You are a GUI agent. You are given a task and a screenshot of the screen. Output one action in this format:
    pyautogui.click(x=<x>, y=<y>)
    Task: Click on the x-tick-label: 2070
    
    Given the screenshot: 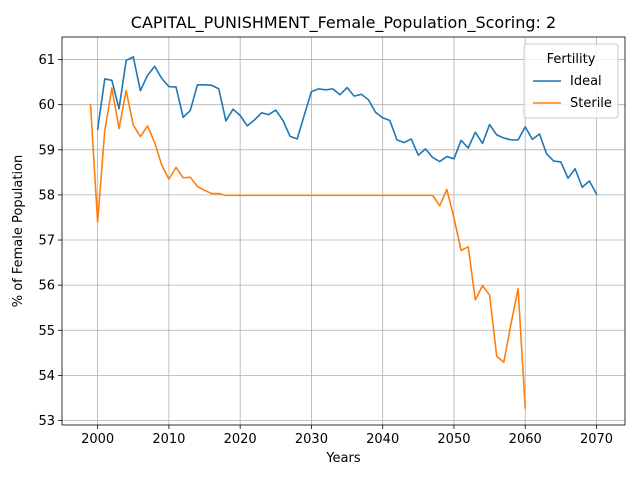 What is the action you would take?
    pyautogui.click(x=596, y=439)
    